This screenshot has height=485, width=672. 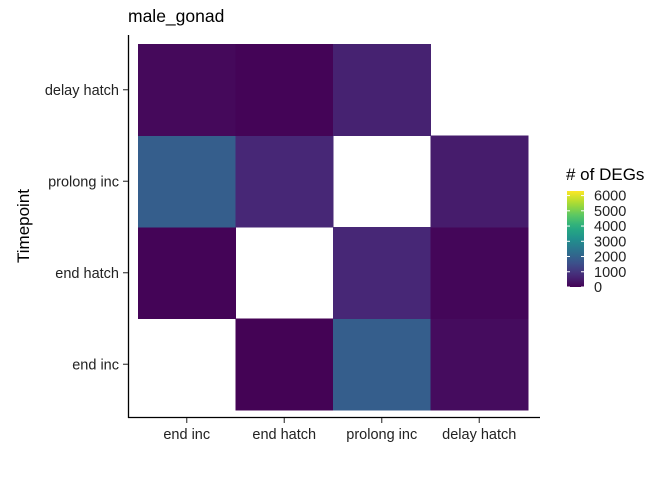 I want to click on x-tick-label: delay hatch, so click(x=479, y=435).